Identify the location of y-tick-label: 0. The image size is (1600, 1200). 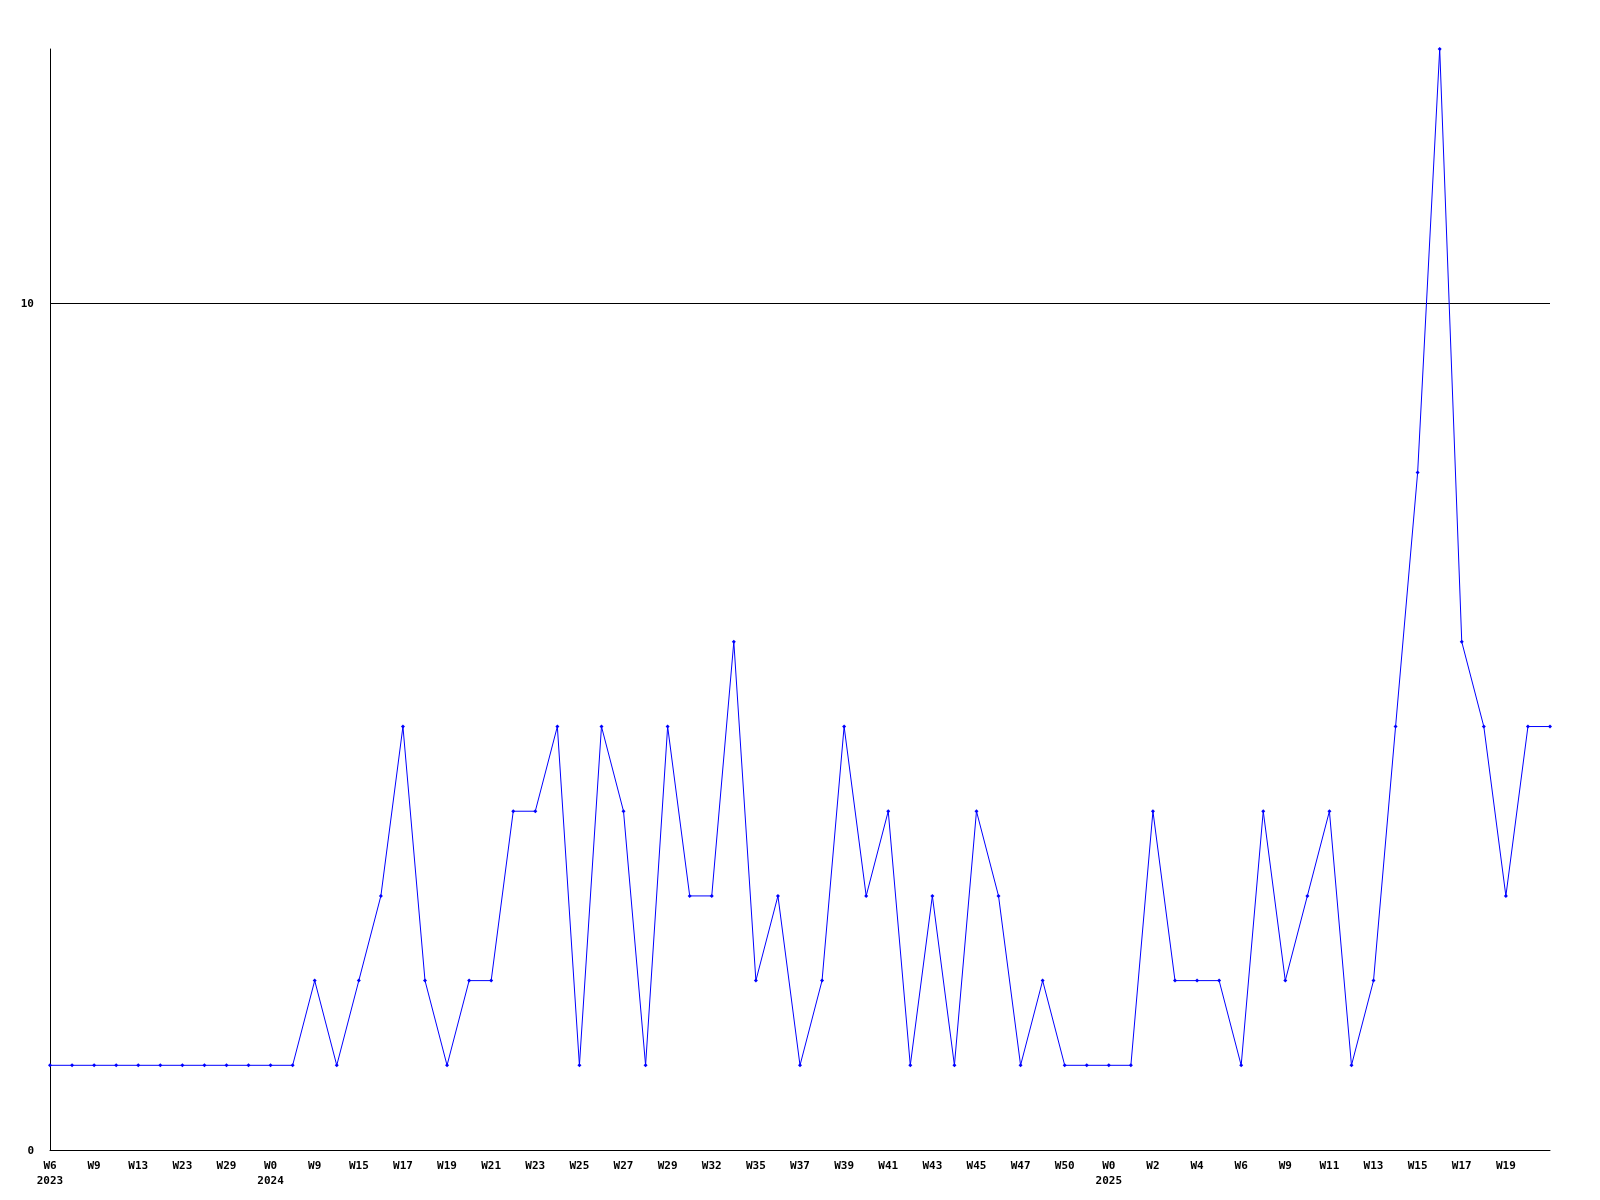
(30, 1150).